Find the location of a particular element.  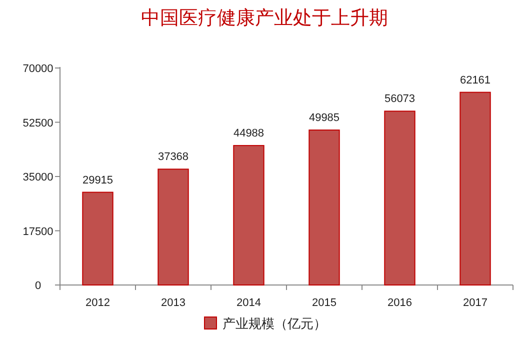

data-label: 29915 is located at coordinates (98, 180).